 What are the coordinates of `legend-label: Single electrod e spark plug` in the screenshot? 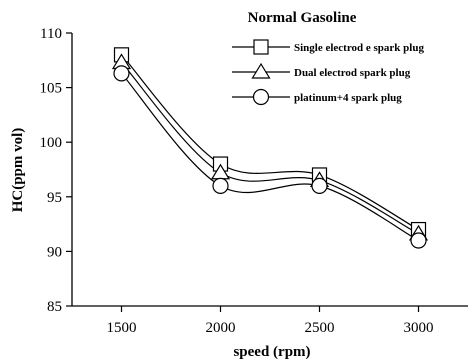 It's located at (359, 48).